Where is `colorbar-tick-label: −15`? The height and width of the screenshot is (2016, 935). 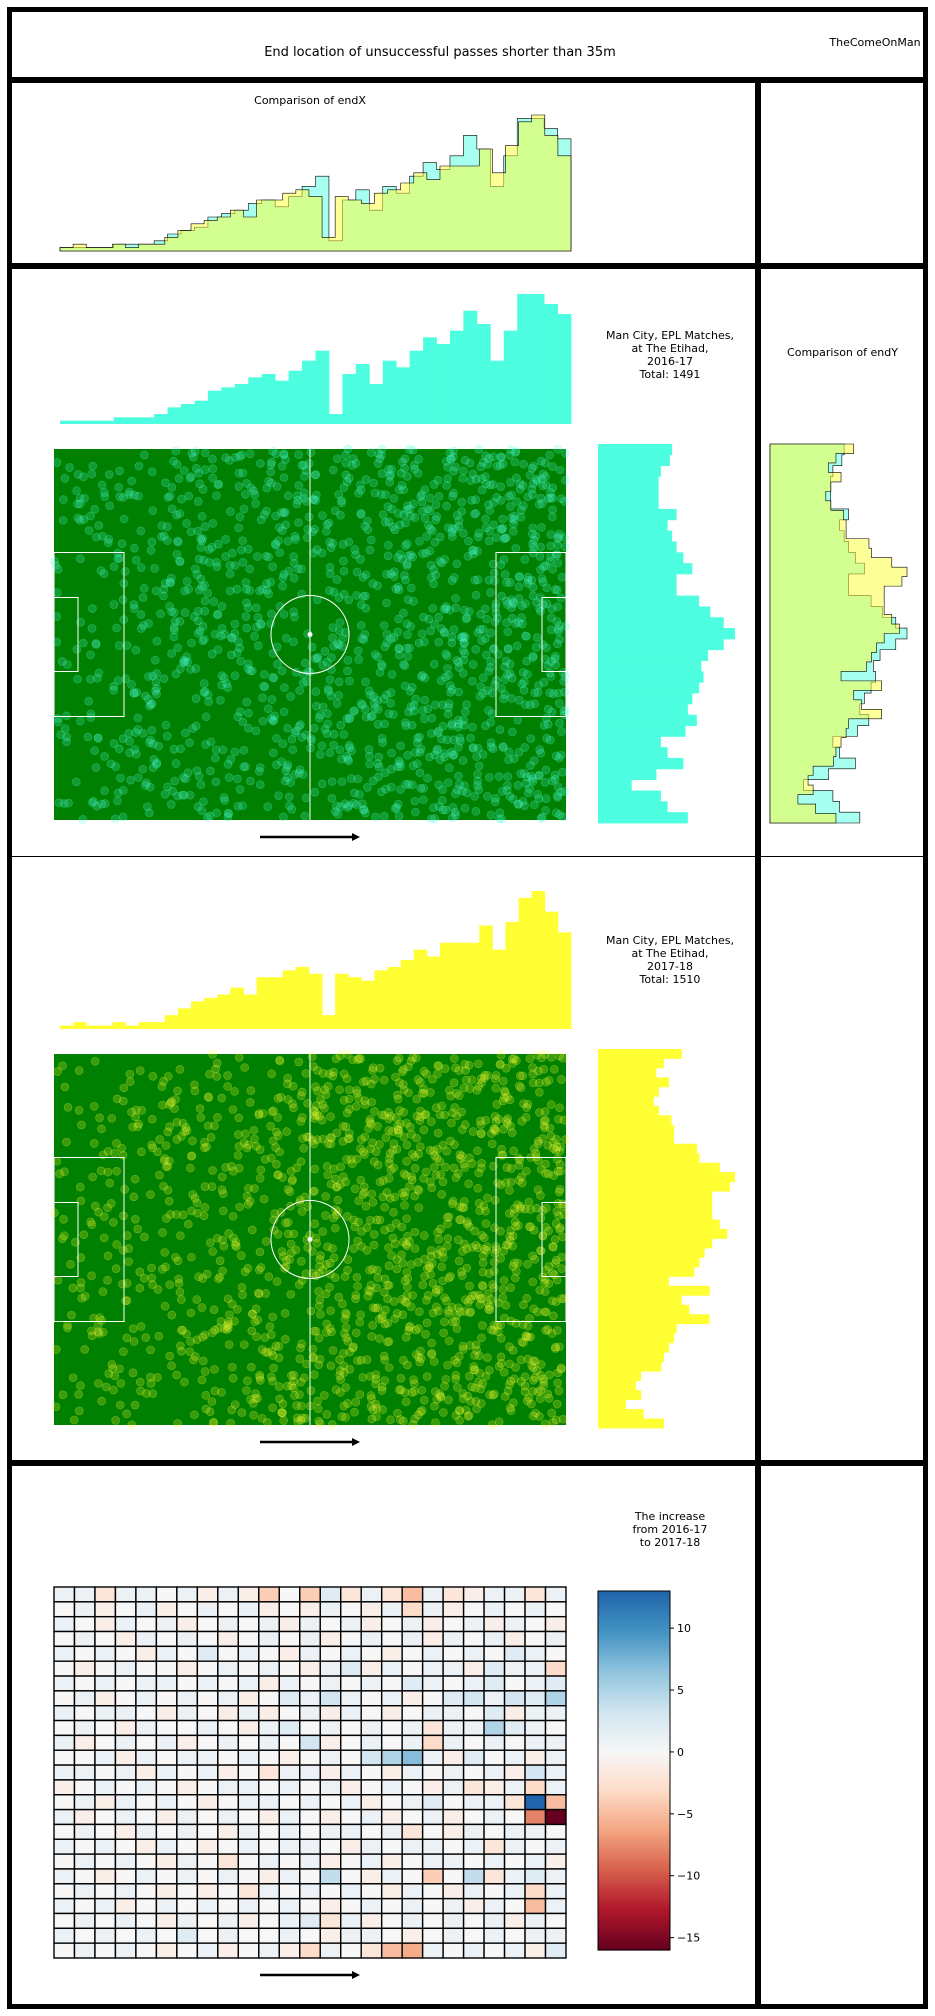 colorbar-tick-label: −15 is located at coordinates (688, 1938).